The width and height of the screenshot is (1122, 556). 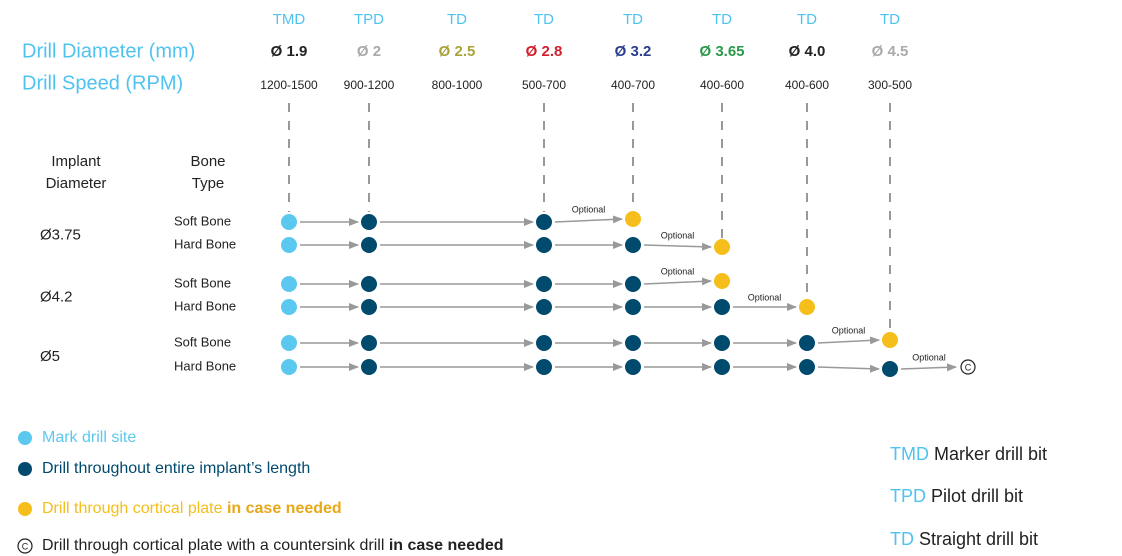 I want to click on countersink-symbol: C, so click(x=968, y=367).